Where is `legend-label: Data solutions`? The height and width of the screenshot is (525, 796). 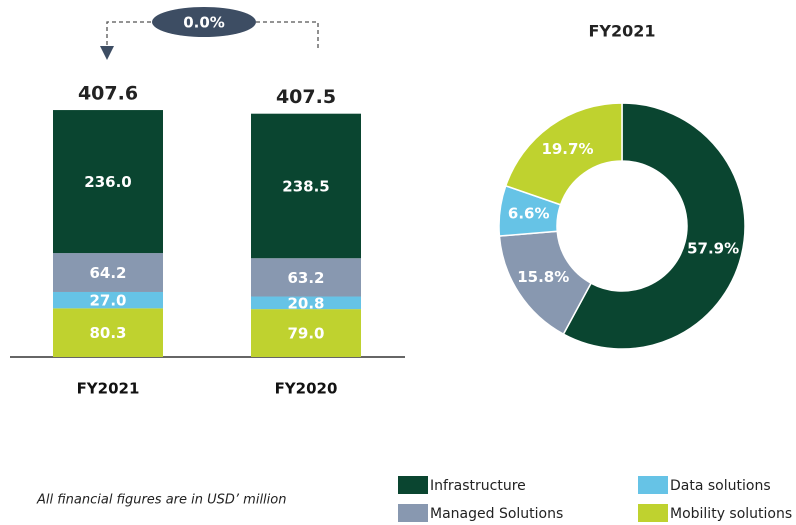
legend-label: Data solutions is located at coordinates (720, 486).